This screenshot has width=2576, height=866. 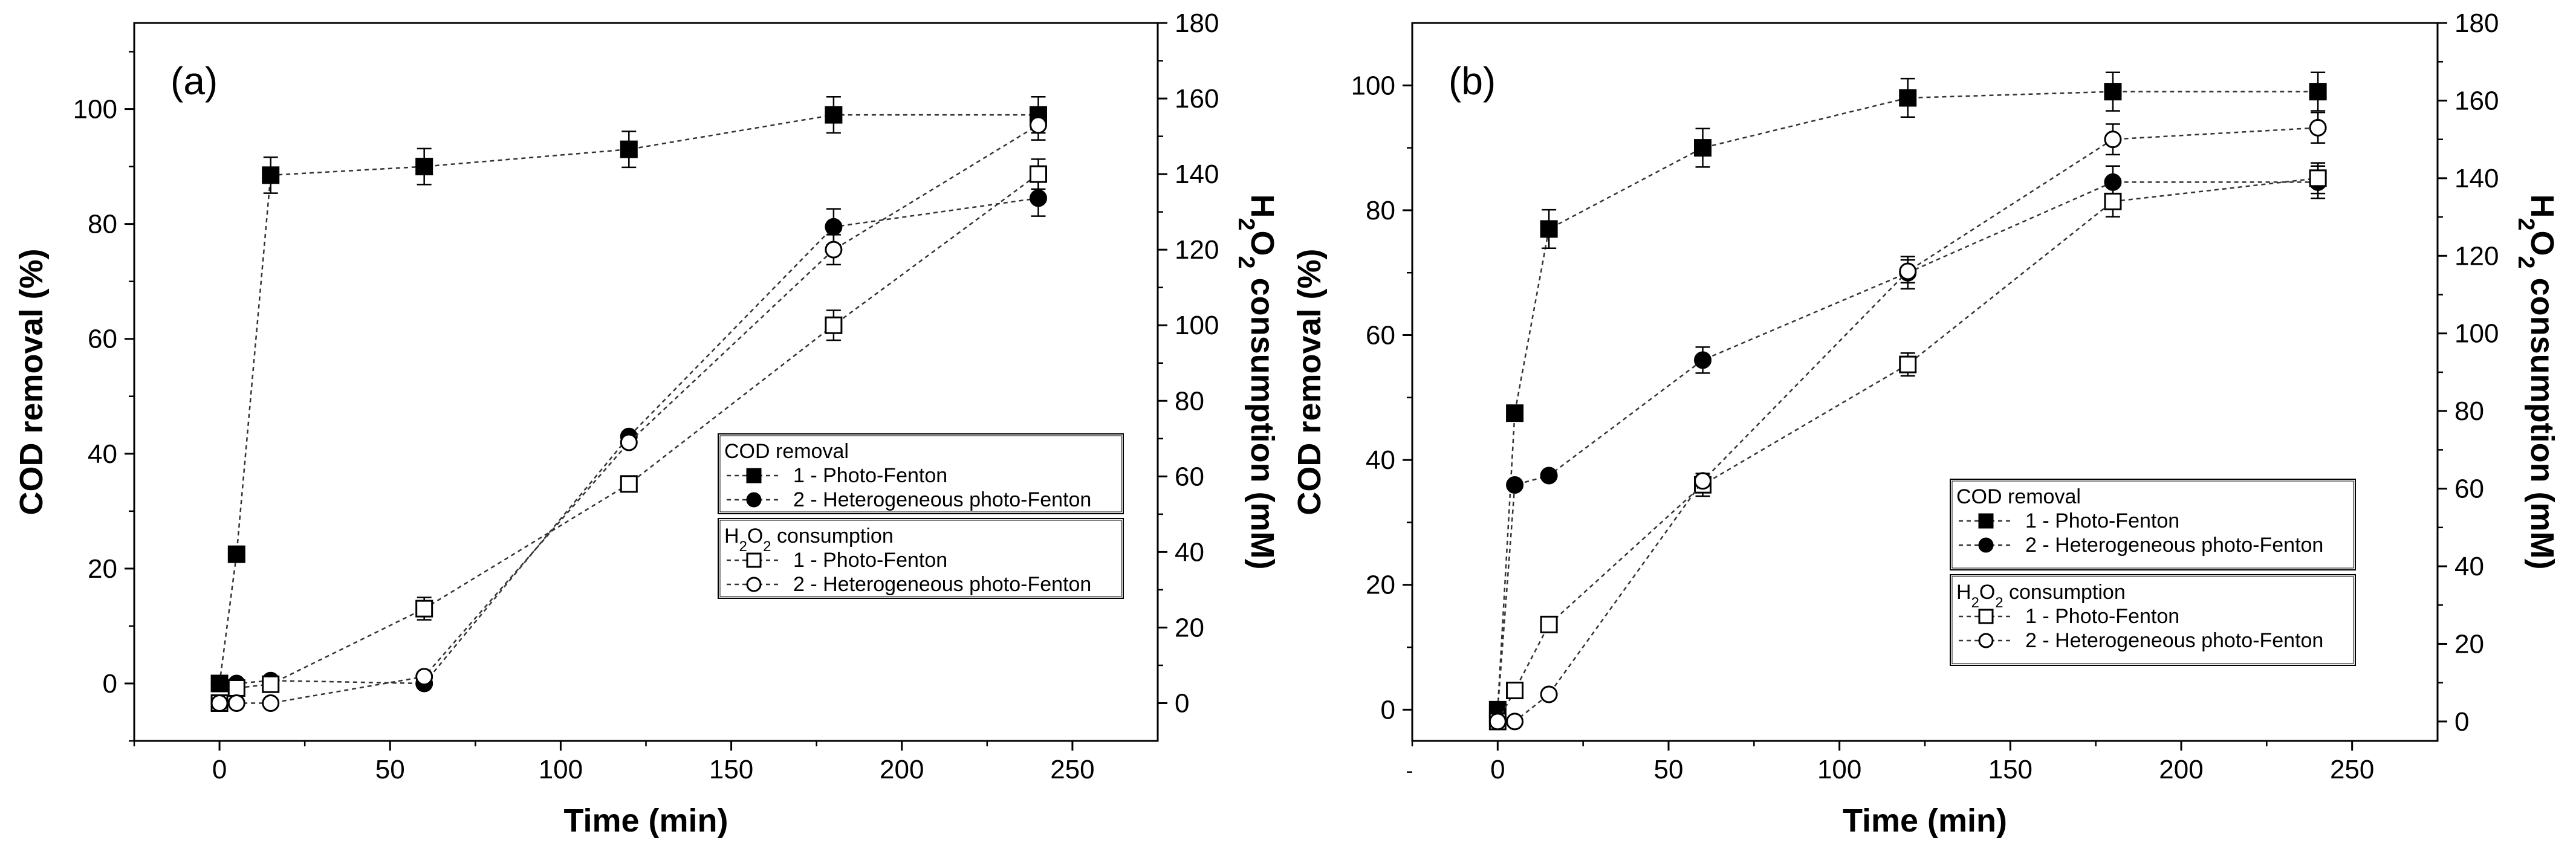 I want to click on legend-group-title: H2O2 consumption, so click(x=809, y=540).